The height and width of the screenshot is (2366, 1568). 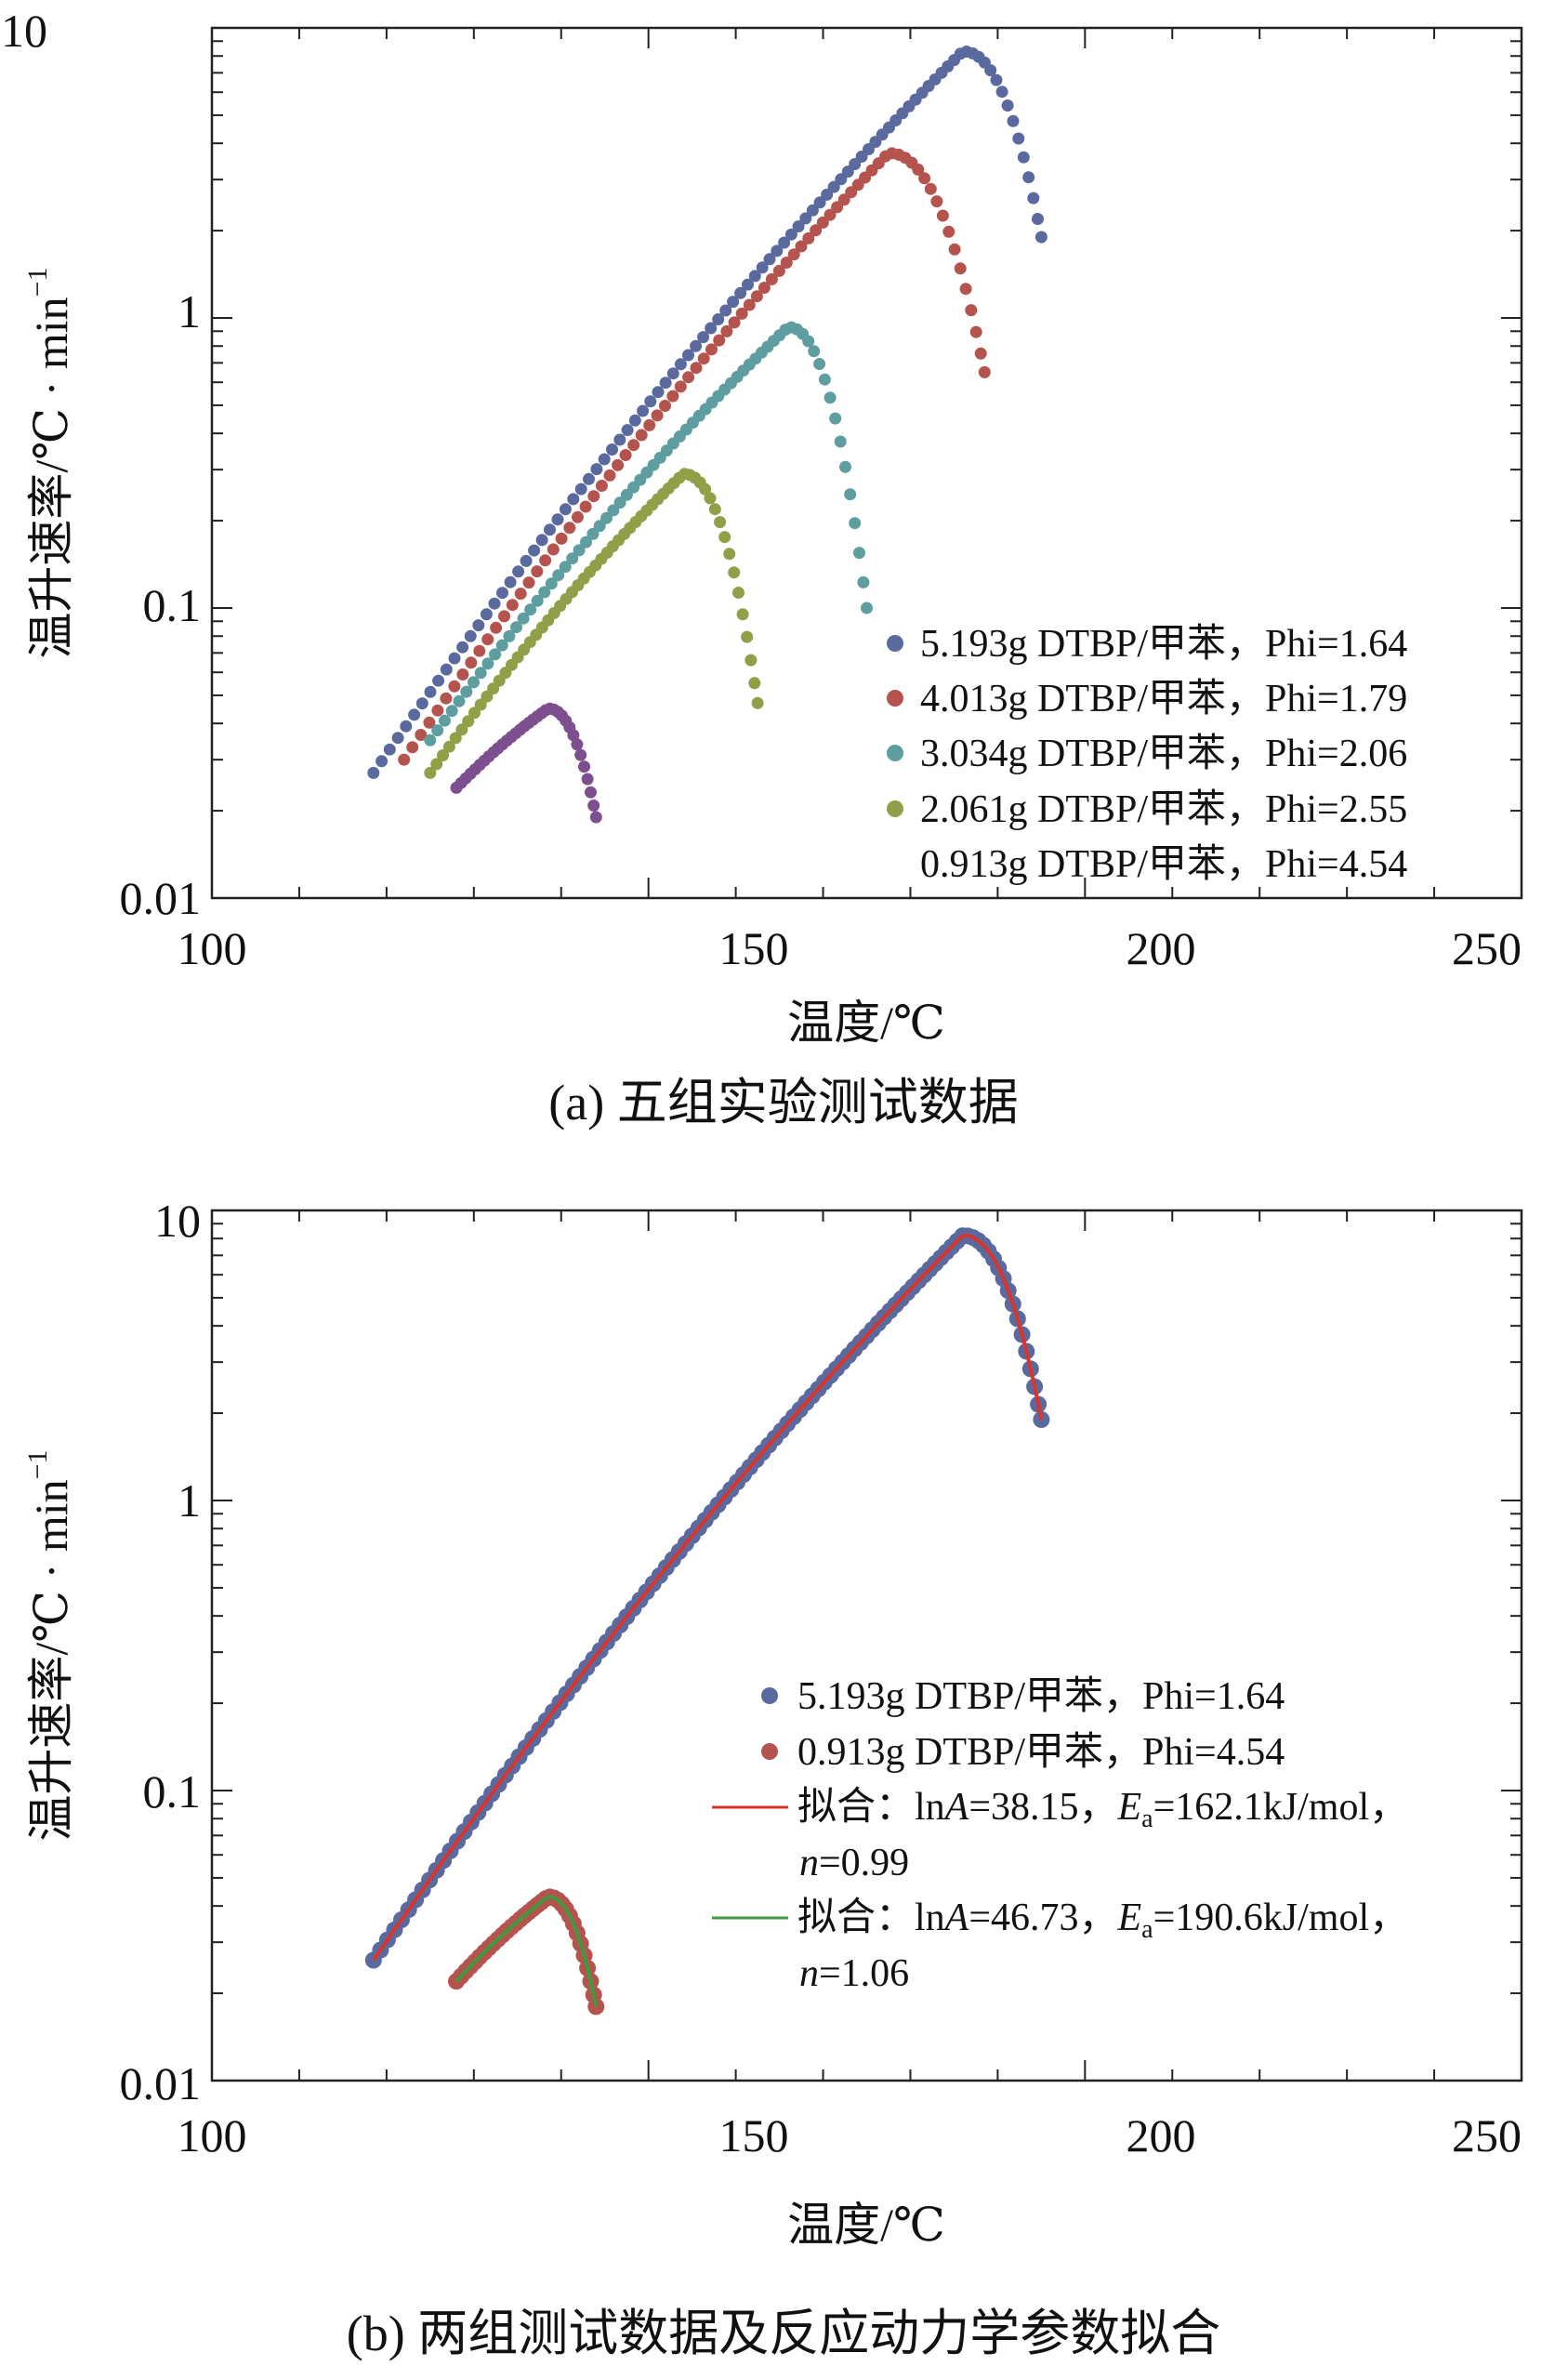 What do you see at coordinates (190, 1500) in the screenshot?
I see `y-tick-label-1-b: 1` at bounding box center [190, 1500].